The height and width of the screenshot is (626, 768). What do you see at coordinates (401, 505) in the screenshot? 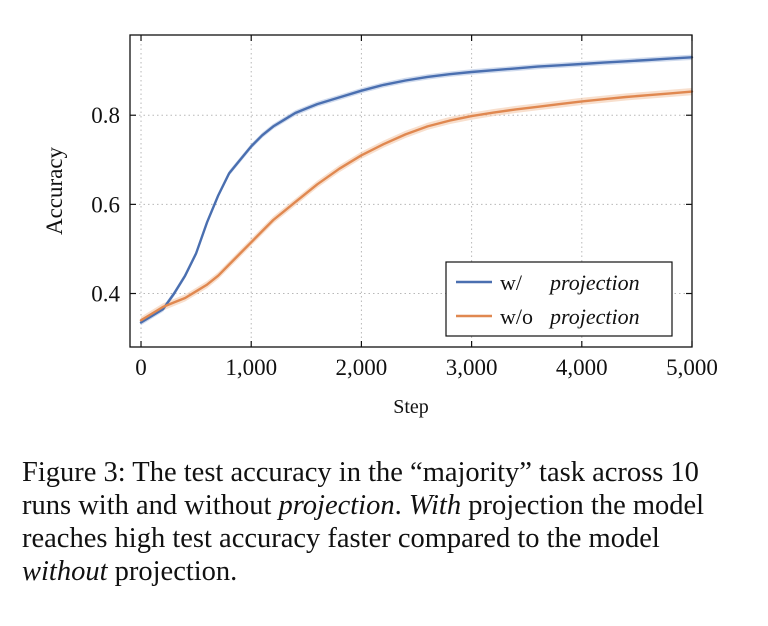
I see `caption-text: .` at bounding box center [401, 505].